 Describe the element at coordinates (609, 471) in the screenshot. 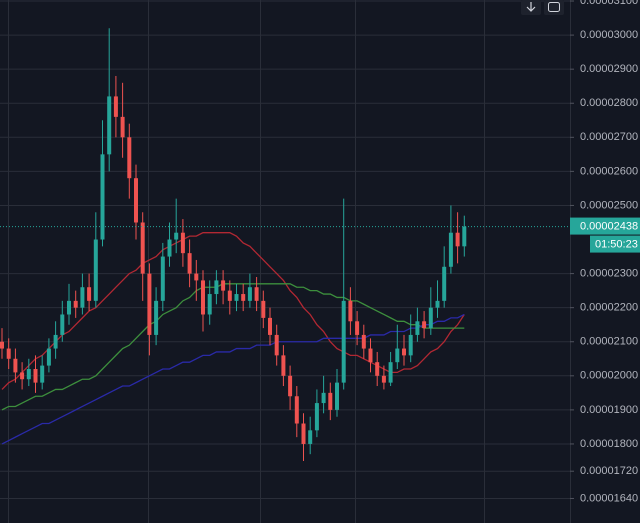

I see `y-tick-label: 0.00001720` at that location.